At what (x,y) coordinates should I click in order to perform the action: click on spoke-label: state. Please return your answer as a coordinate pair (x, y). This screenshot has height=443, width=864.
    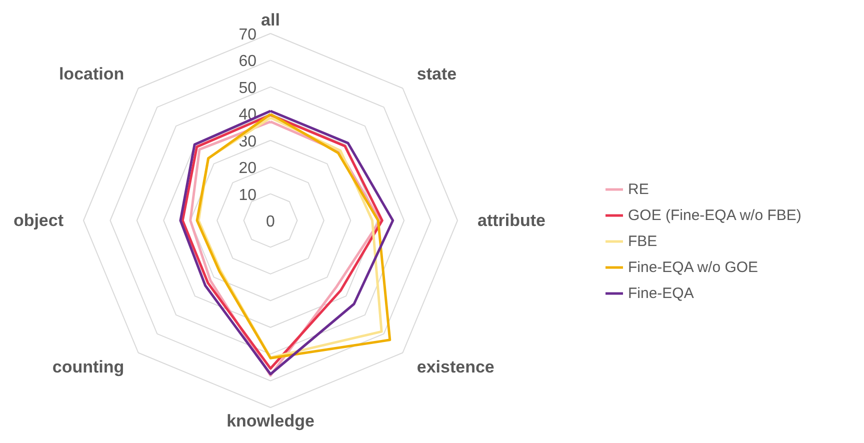
    Looking at the image, I should click on (436, 74).